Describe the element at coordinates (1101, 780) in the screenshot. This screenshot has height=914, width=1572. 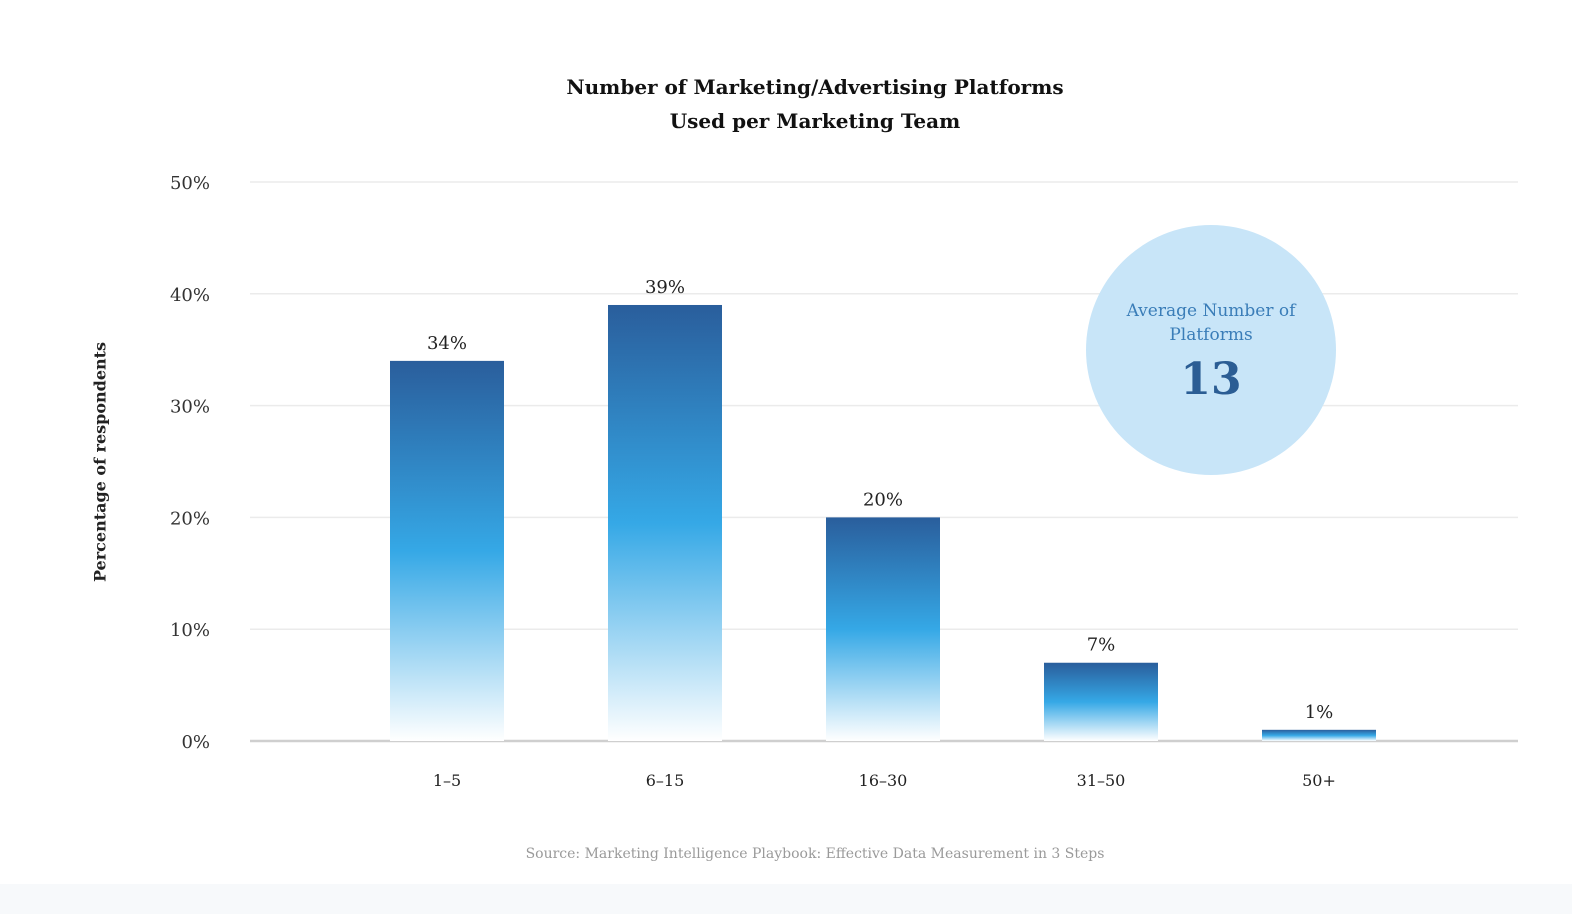
I see `x-tick-label: 31–50` at that location.